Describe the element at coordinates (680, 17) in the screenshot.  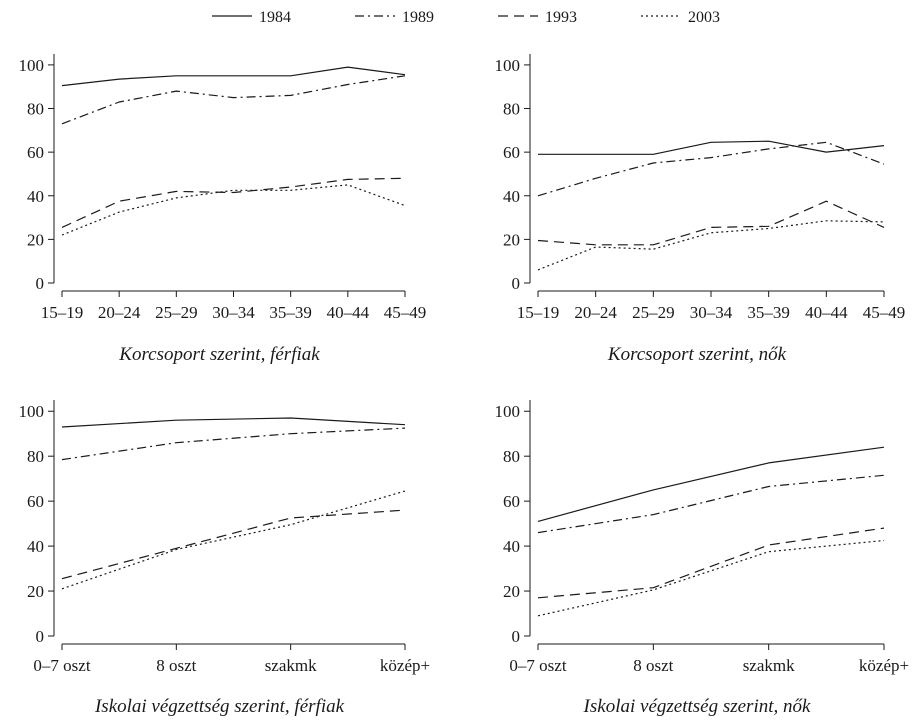
I see `legend-item-2003: 2003` at that location.